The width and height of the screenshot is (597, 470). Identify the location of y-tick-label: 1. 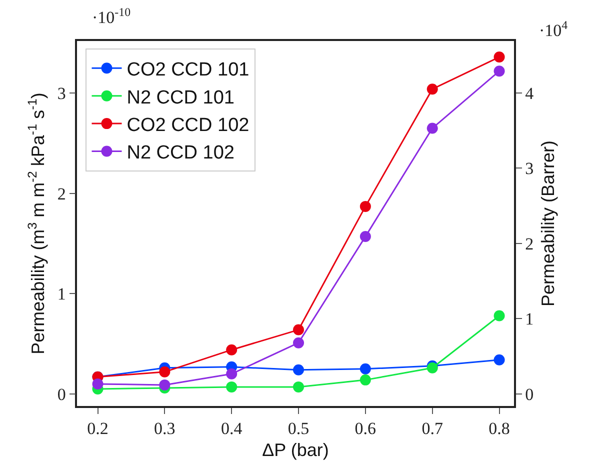
(61, 294).